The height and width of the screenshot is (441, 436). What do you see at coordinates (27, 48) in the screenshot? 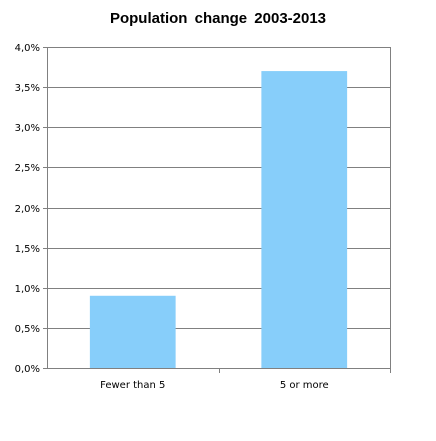
I see `y-tick-label: 4,0%` at bounding box center [27, 48].